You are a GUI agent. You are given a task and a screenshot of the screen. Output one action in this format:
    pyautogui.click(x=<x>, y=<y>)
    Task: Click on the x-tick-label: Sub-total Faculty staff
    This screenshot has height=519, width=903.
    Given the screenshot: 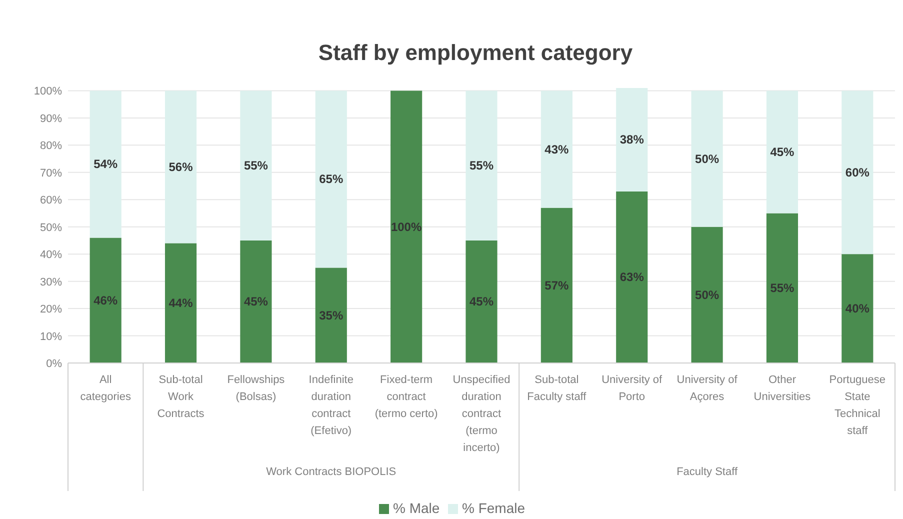 What is the action you would take?
    pyautogui.click(x=557, y=388)
    